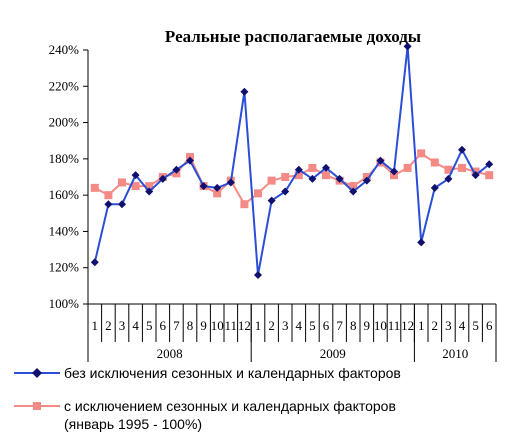 The image size is (510, 443). What do you see at coordinates (64, 303) in the screenshot?
I see `y-tick-label: 100%` at bounding box center [64, 303].